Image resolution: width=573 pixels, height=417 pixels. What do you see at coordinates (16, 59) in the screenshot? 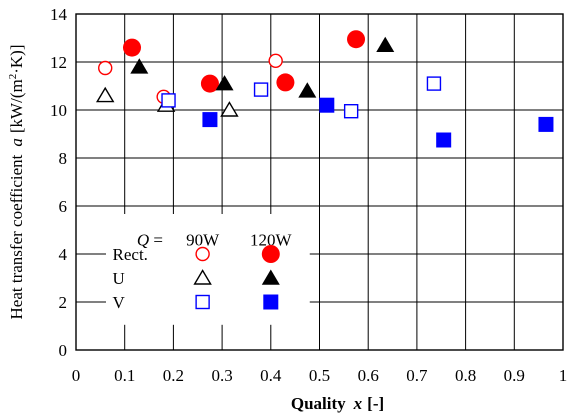
I see `y-axis-label-unit-end: ·K)]` at bounding box center [16, 59].